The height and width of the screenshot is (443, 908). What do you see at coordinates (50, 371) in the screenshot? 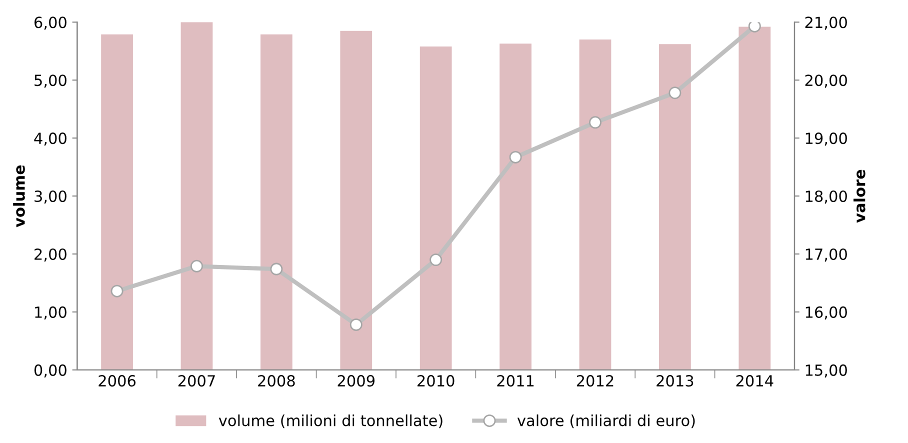
I see `y-tick-label: 0,00` at bounding box center [50, 371].